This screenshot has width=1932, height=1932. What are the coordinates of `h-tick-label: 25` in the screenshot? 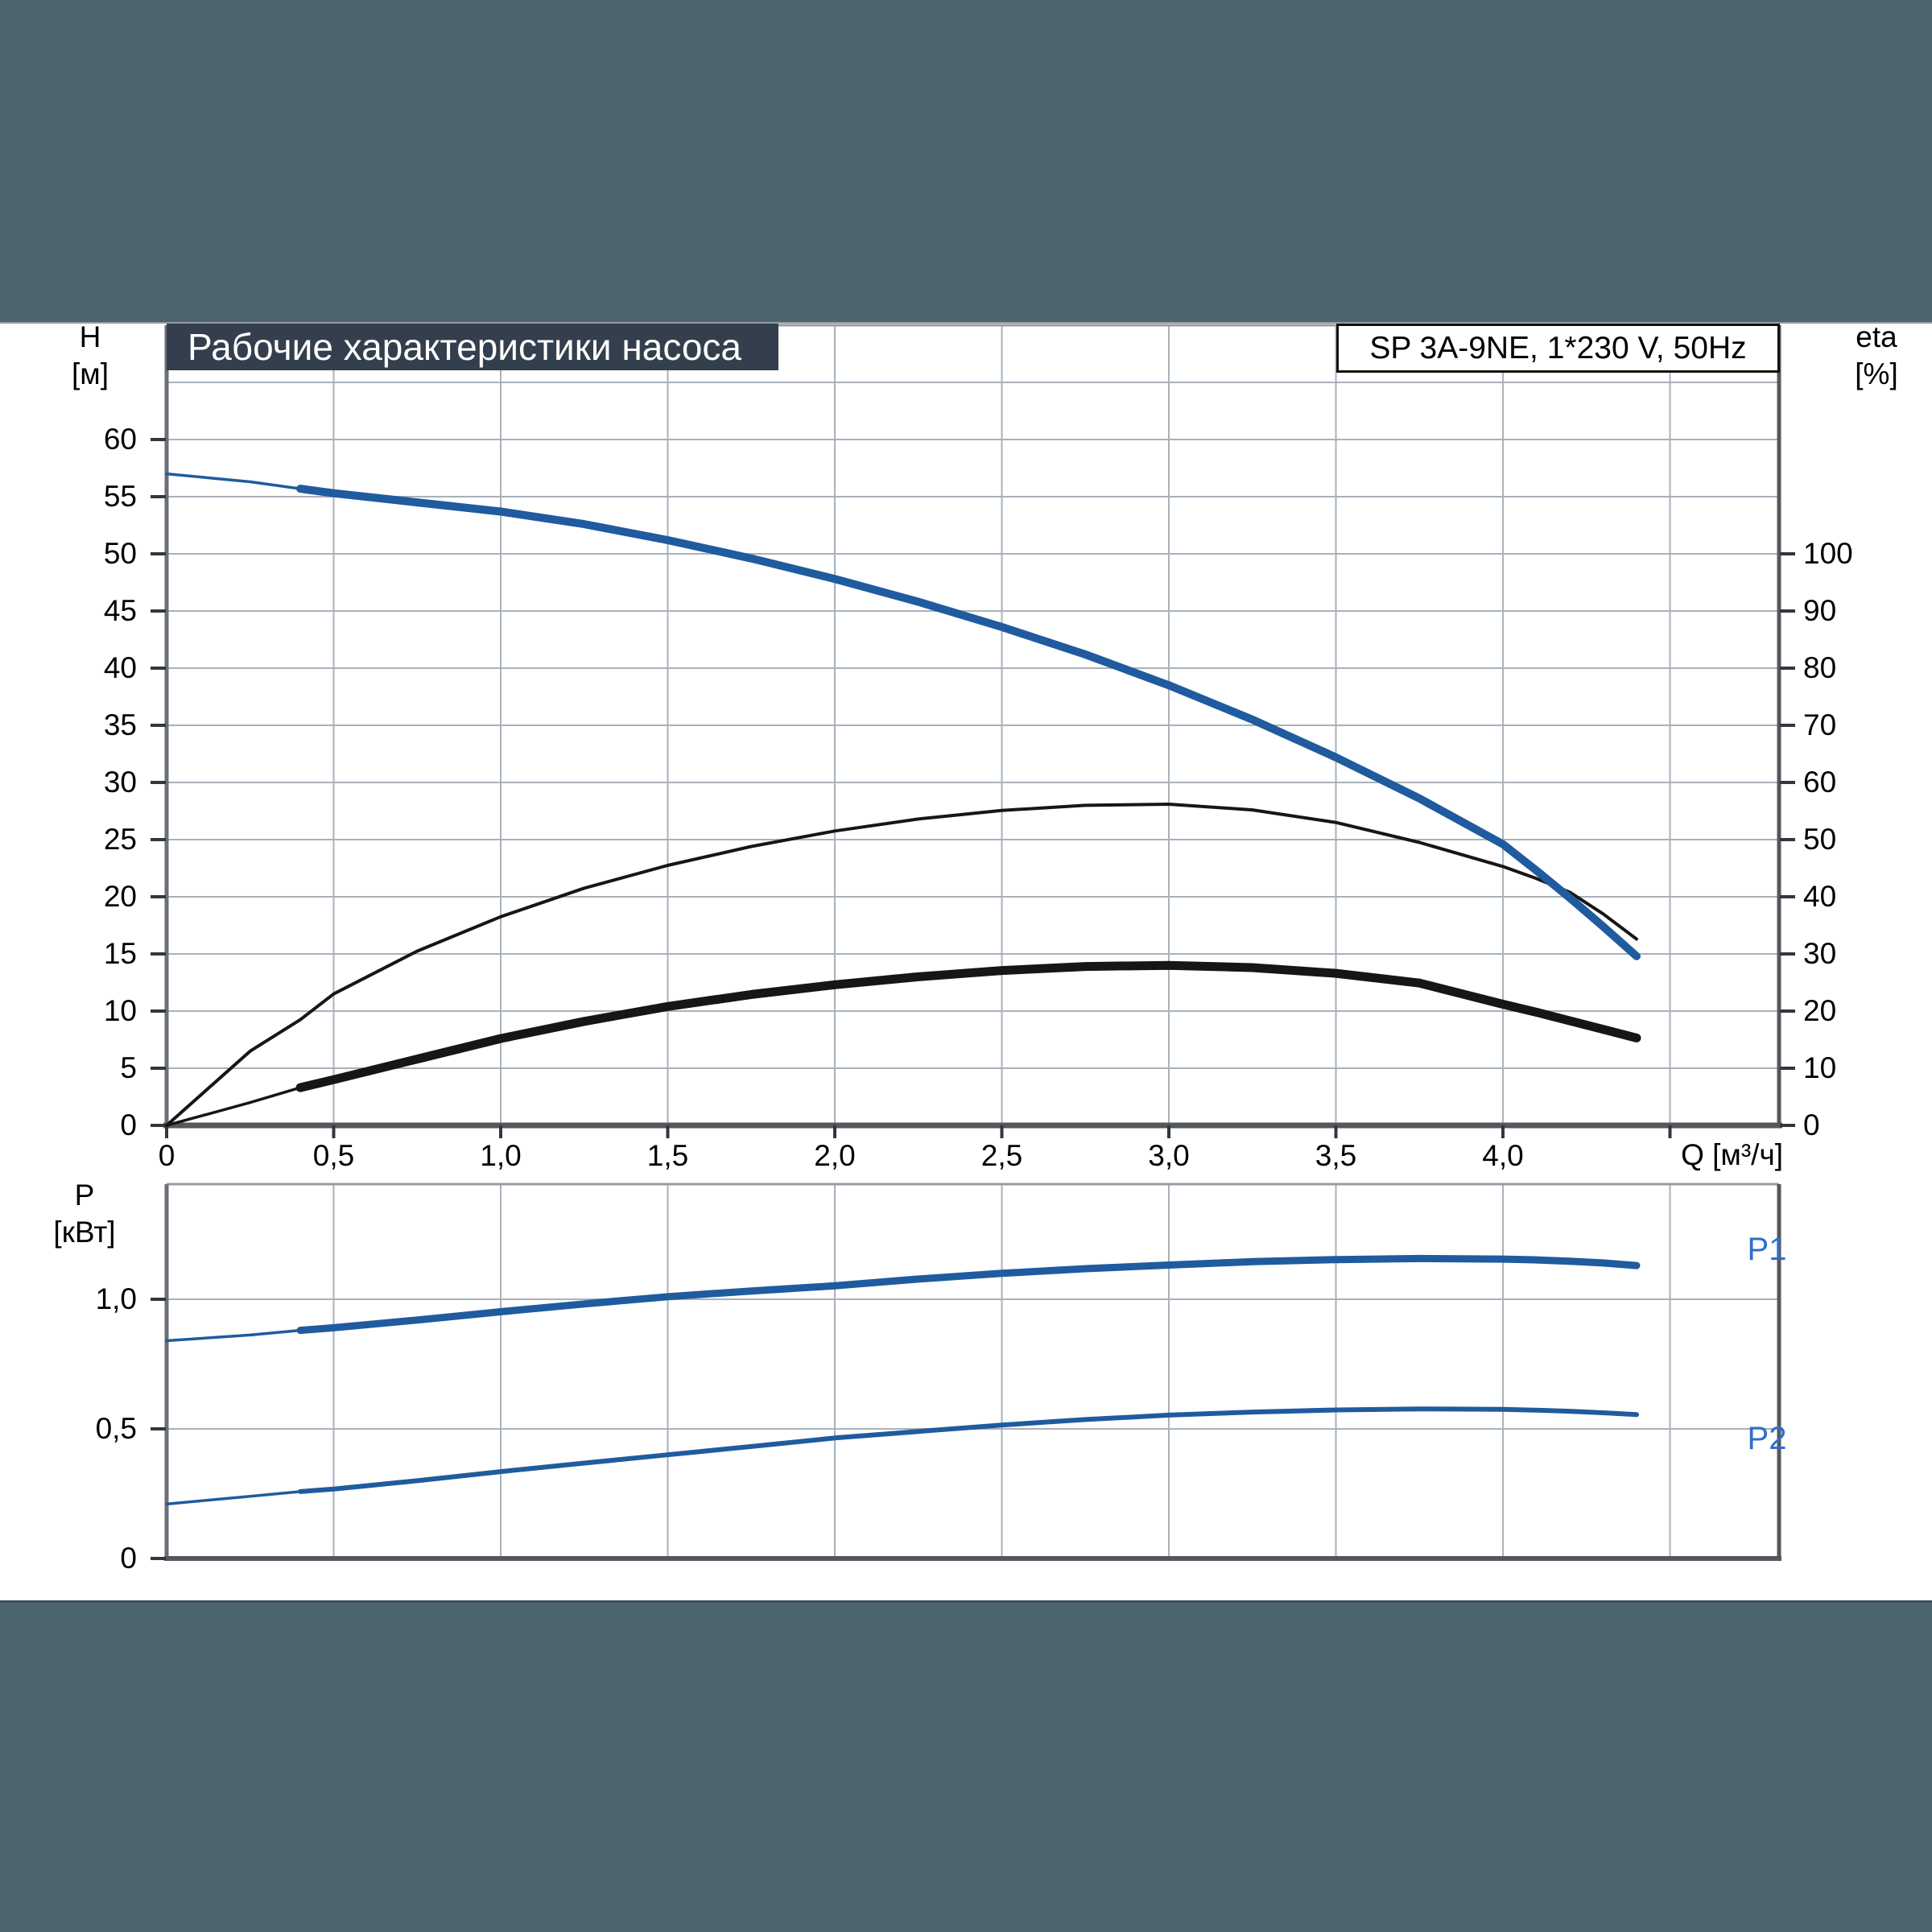 It's located at (120, 839).